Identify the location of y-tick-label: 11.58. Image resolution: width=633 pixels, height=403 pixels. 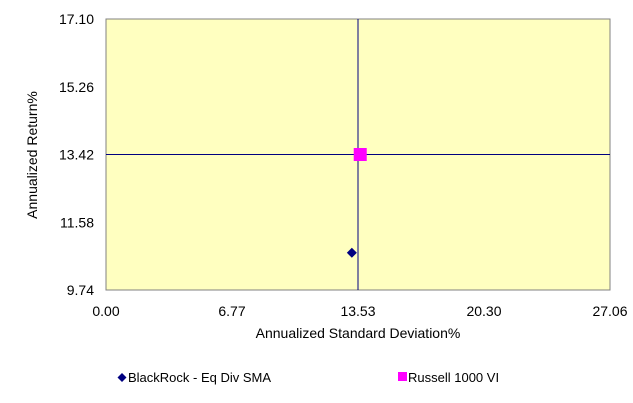
(77, 222).